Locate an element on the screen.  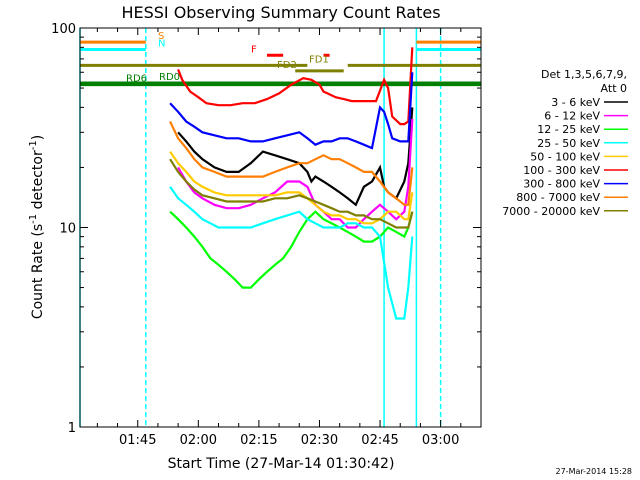
y-axis-label-sup2: -1 is located at coordinates (33, 145).